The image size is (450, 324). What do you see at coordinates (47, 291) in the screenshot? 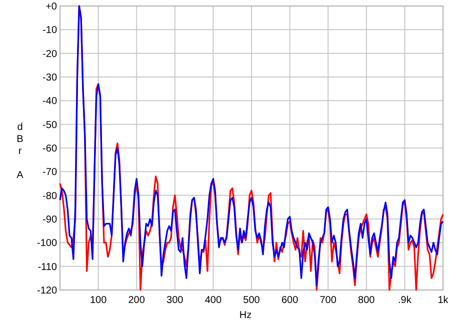
I see `y-tick-label: -120` at bounding box center [47, 291].